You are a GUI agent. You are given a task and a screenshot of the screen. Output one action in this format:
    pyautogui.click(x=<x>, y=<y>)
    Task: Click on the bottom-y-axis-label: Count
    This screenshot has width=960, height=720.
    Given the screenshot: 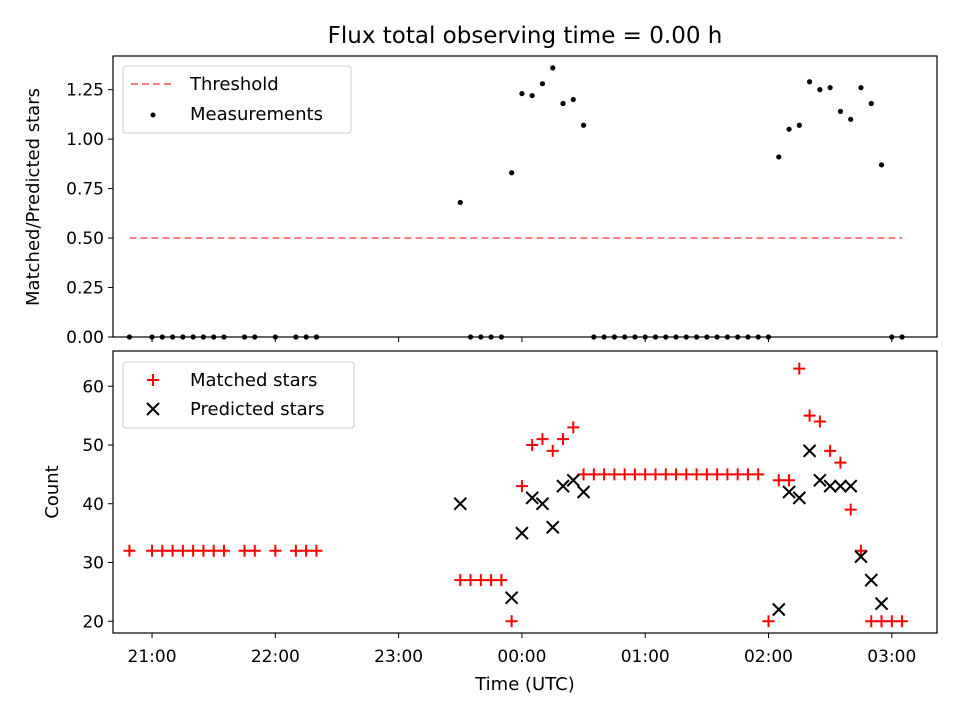 What is the action you would take?
    pyautogui.click(x=52, y=491)
    